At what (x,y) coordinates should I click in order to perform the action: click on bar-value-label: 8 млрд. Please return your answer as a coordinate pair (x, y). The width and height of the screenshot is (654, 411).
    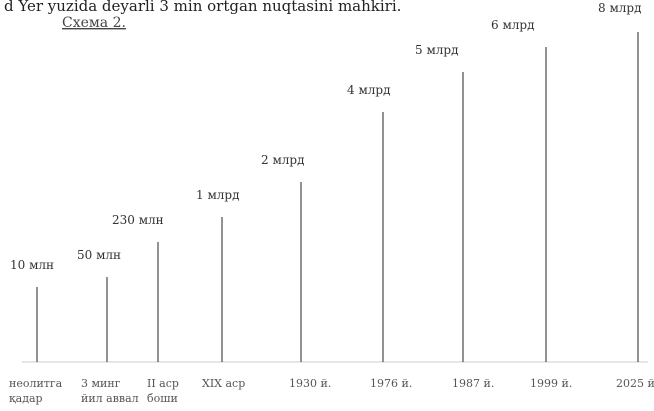
    Looking at the image, I should click on (619, 8).